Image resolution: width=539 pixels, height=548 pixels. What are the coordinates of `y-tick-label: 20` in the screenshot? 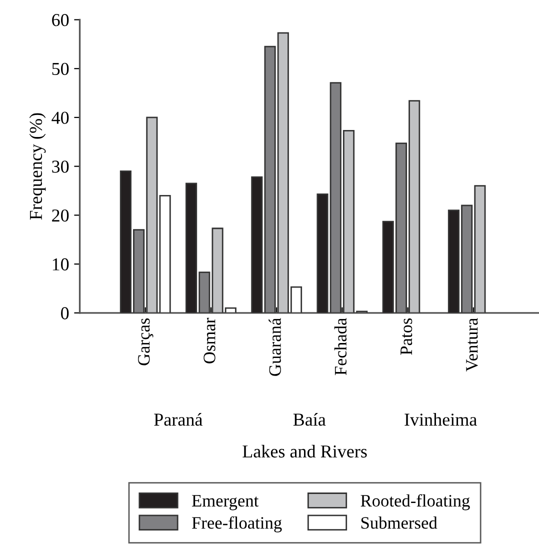 It's located at (60, 215).